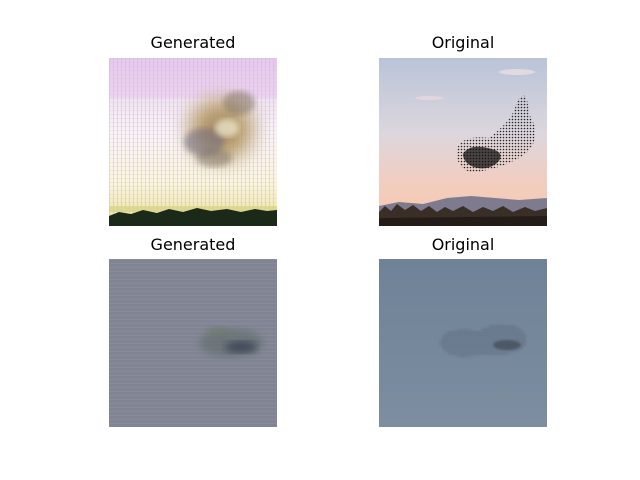 The image size is (640, 480). What do you see at coordinates (193, 343) in the screenshot?
I see `generated-image-bottom` at bounding box center [193, 343].